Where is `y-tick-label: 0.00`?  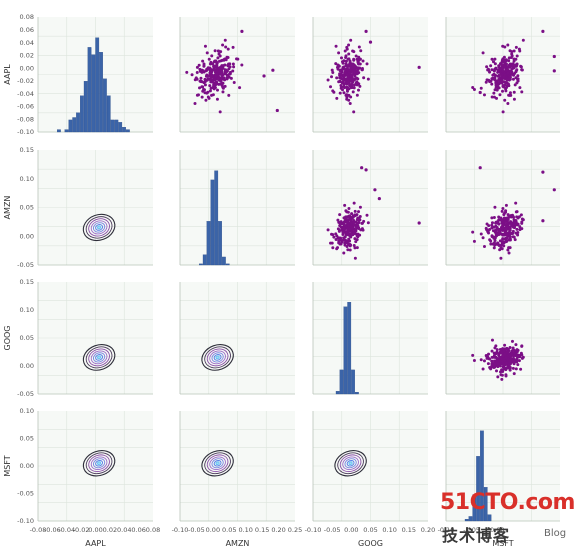
y-tick-label: 0.00 is located at coordinates (27, 68).